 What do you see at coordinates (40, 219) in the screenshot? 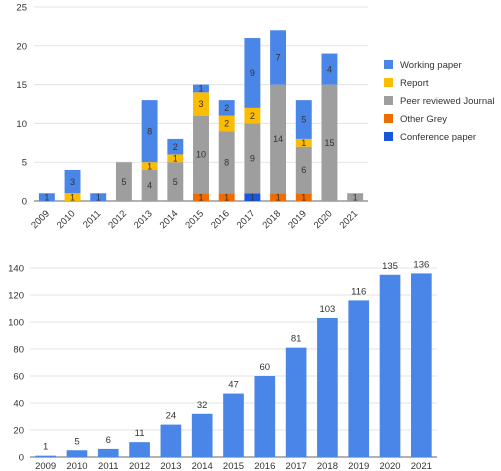
I see `x-tick-label: 2009` at bounding box center [40, 219].